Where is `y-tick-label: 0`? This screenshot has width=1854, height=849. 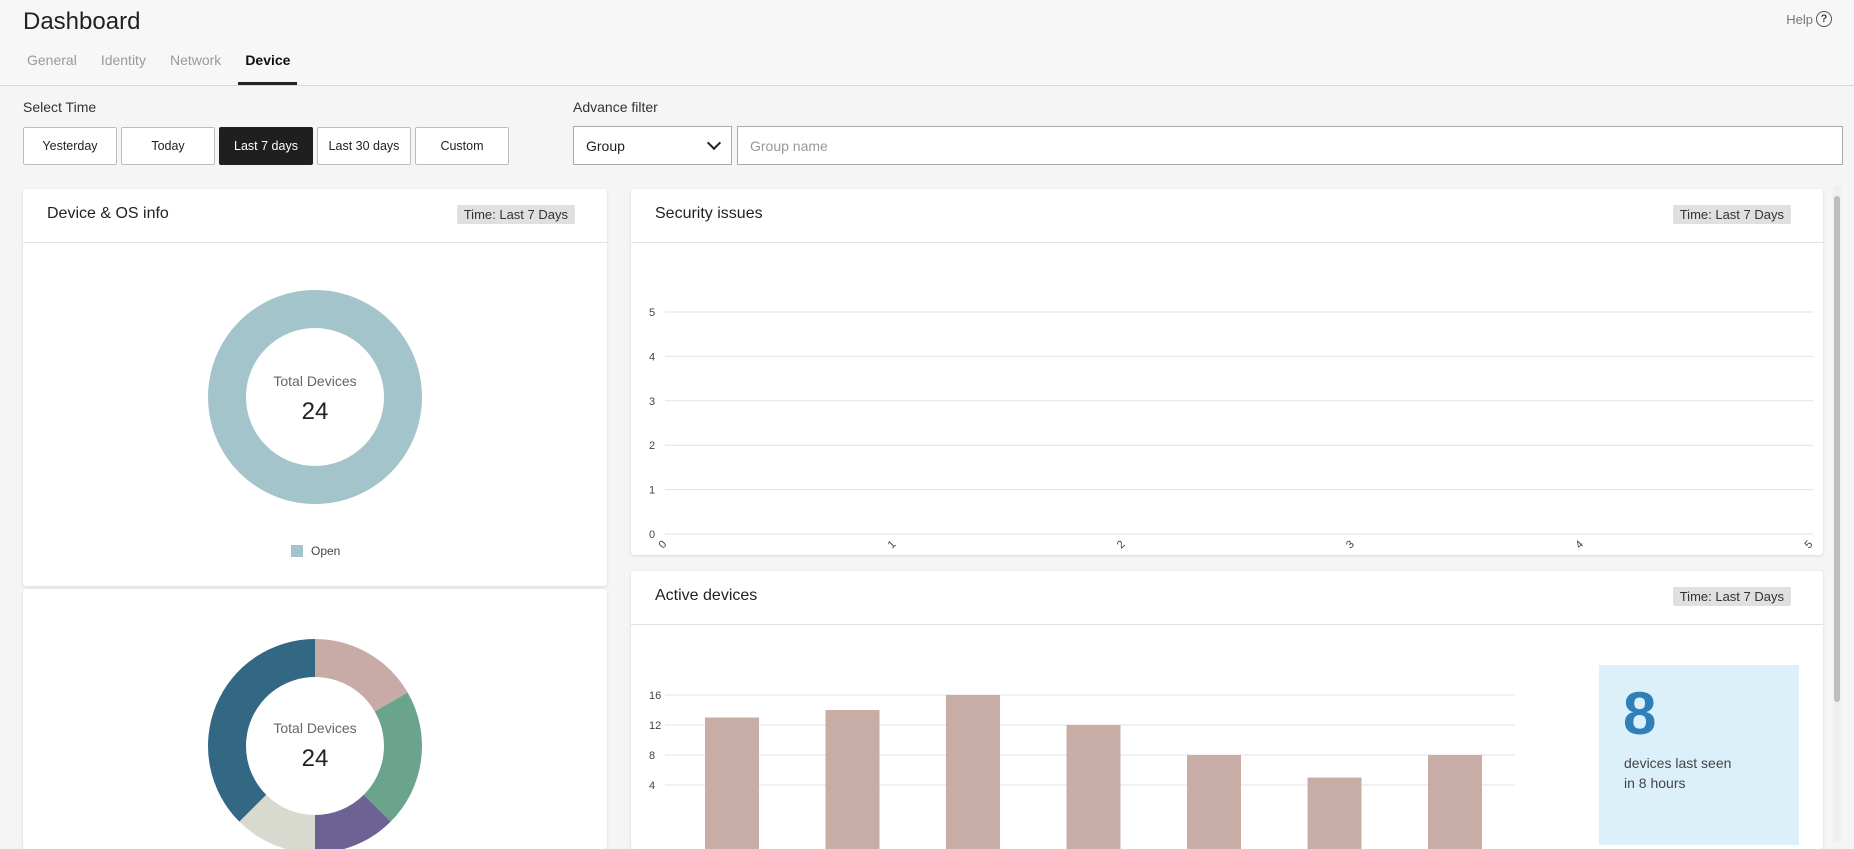
y-tick-label: 0 is located at coordinates (652, 535).